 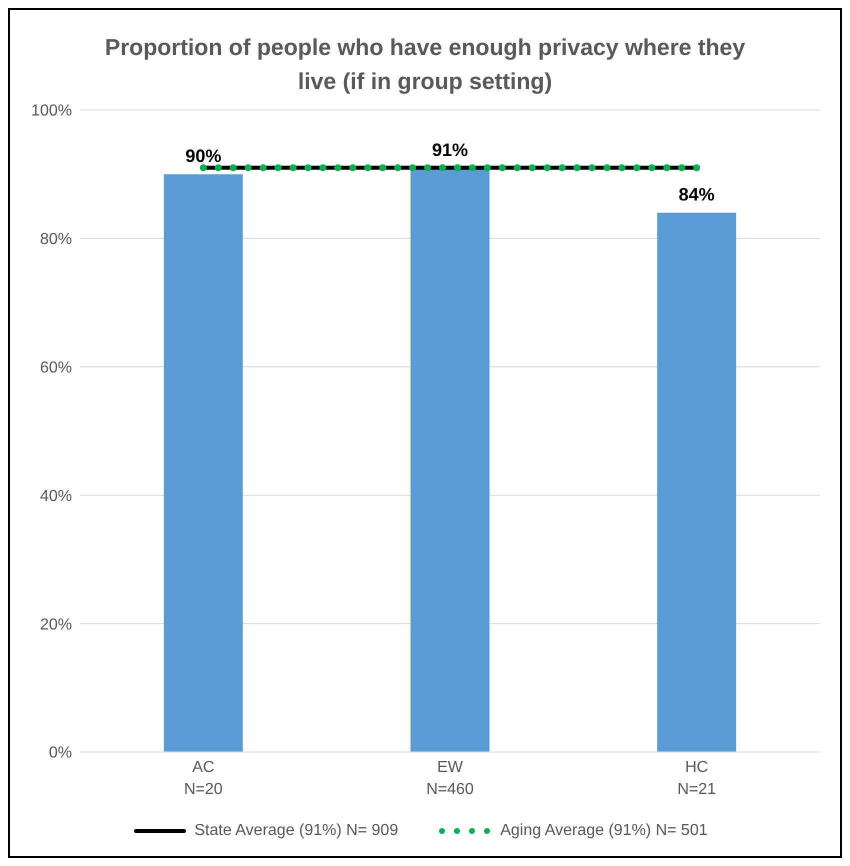 What do you see at coordinates (604, 831) in the screenshot?
I see `legend-label: Aging Average (91%) N= 501` at bounding box center [604, 831].